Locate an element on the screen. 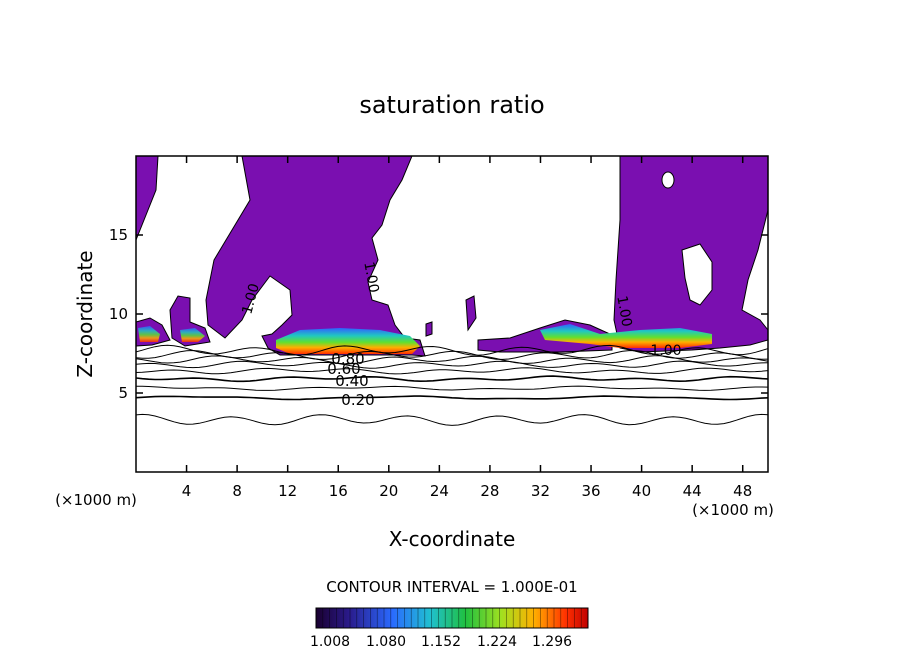  x-tick-label: 48 is located at coordinates (742, 491).